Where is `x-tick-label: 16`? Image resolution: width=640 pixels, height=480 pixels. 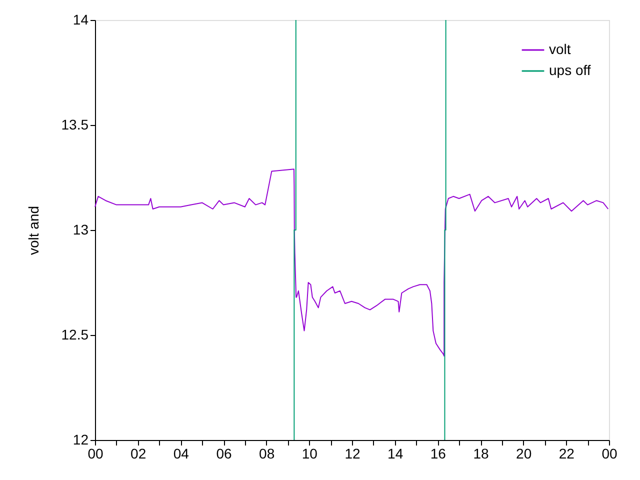
x-tick-label: 16 is located at coordinates (438, 454).